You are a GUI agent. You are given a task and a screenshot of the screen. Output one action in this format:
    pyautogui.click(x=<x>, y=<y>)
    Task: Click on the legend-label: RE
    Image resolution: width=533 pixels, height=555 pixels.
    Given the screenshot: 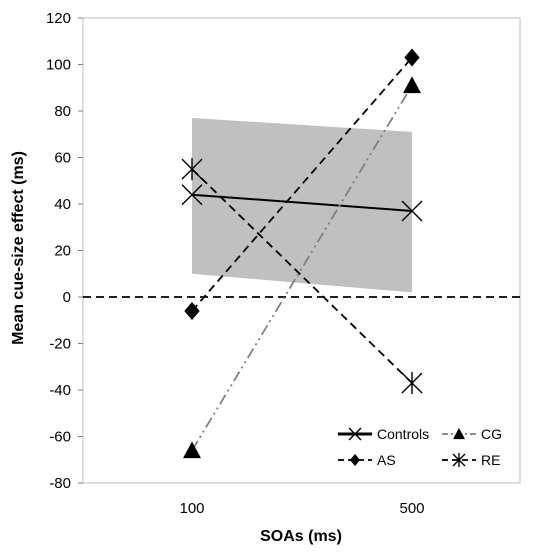 What is the action you would take?
    pyautogui.click(x=490, y=460)
    